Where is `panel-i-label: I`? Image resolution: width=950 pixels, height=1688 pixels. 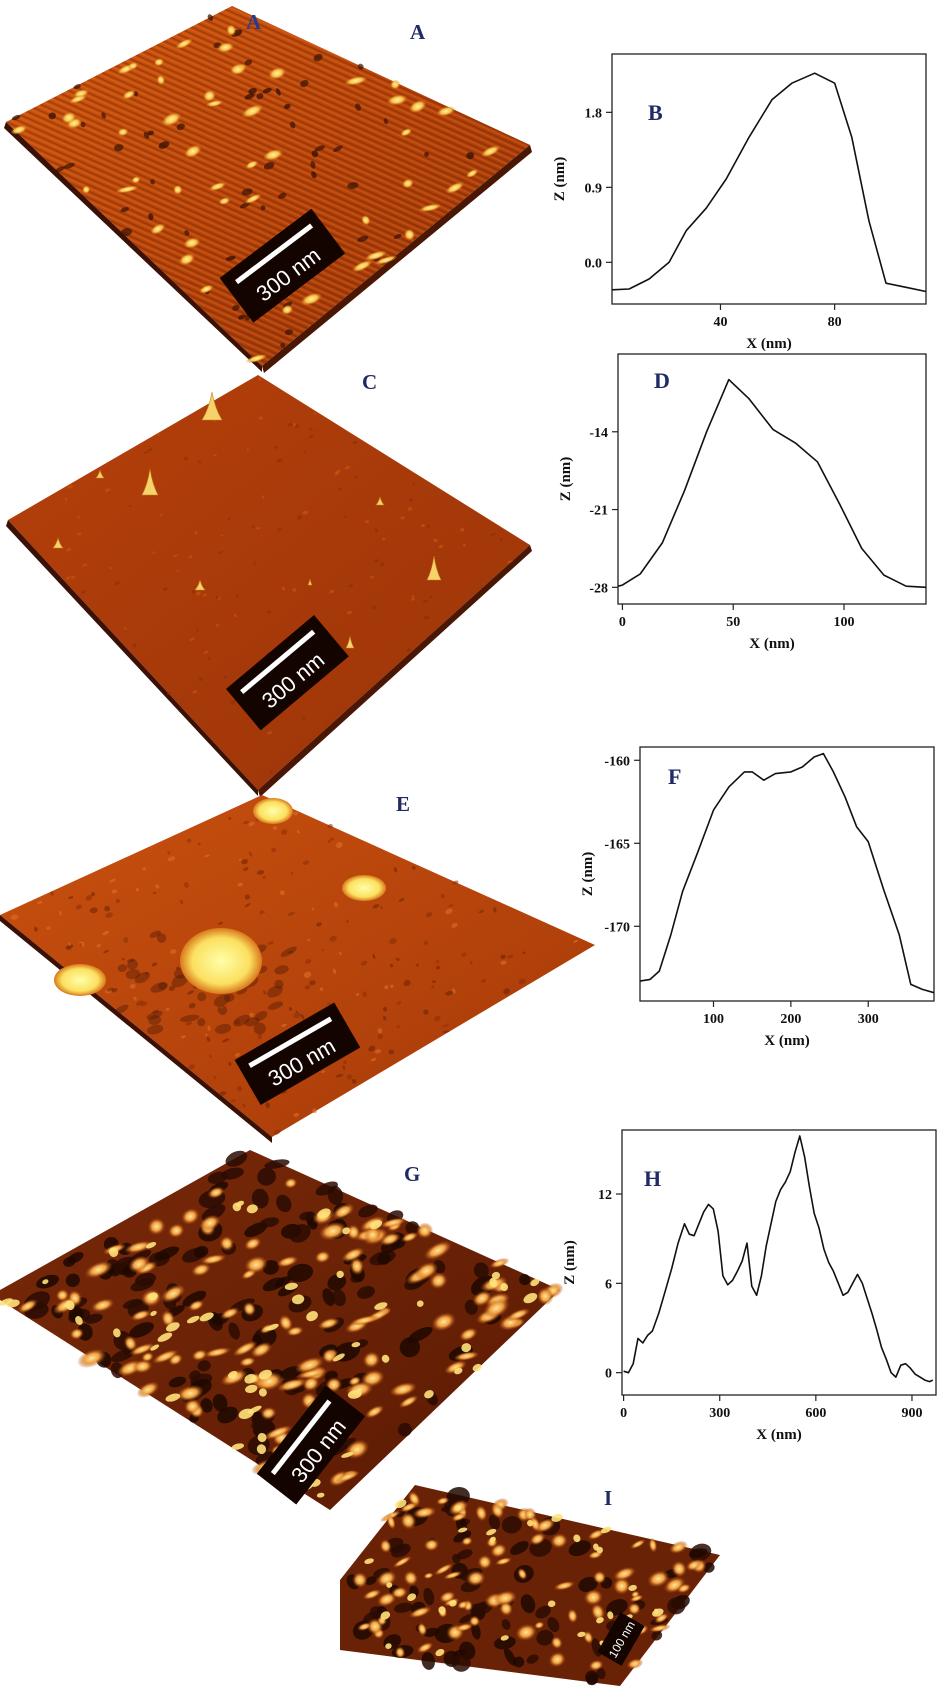 panel-i-label: I is located at coordinates (608, 1498).